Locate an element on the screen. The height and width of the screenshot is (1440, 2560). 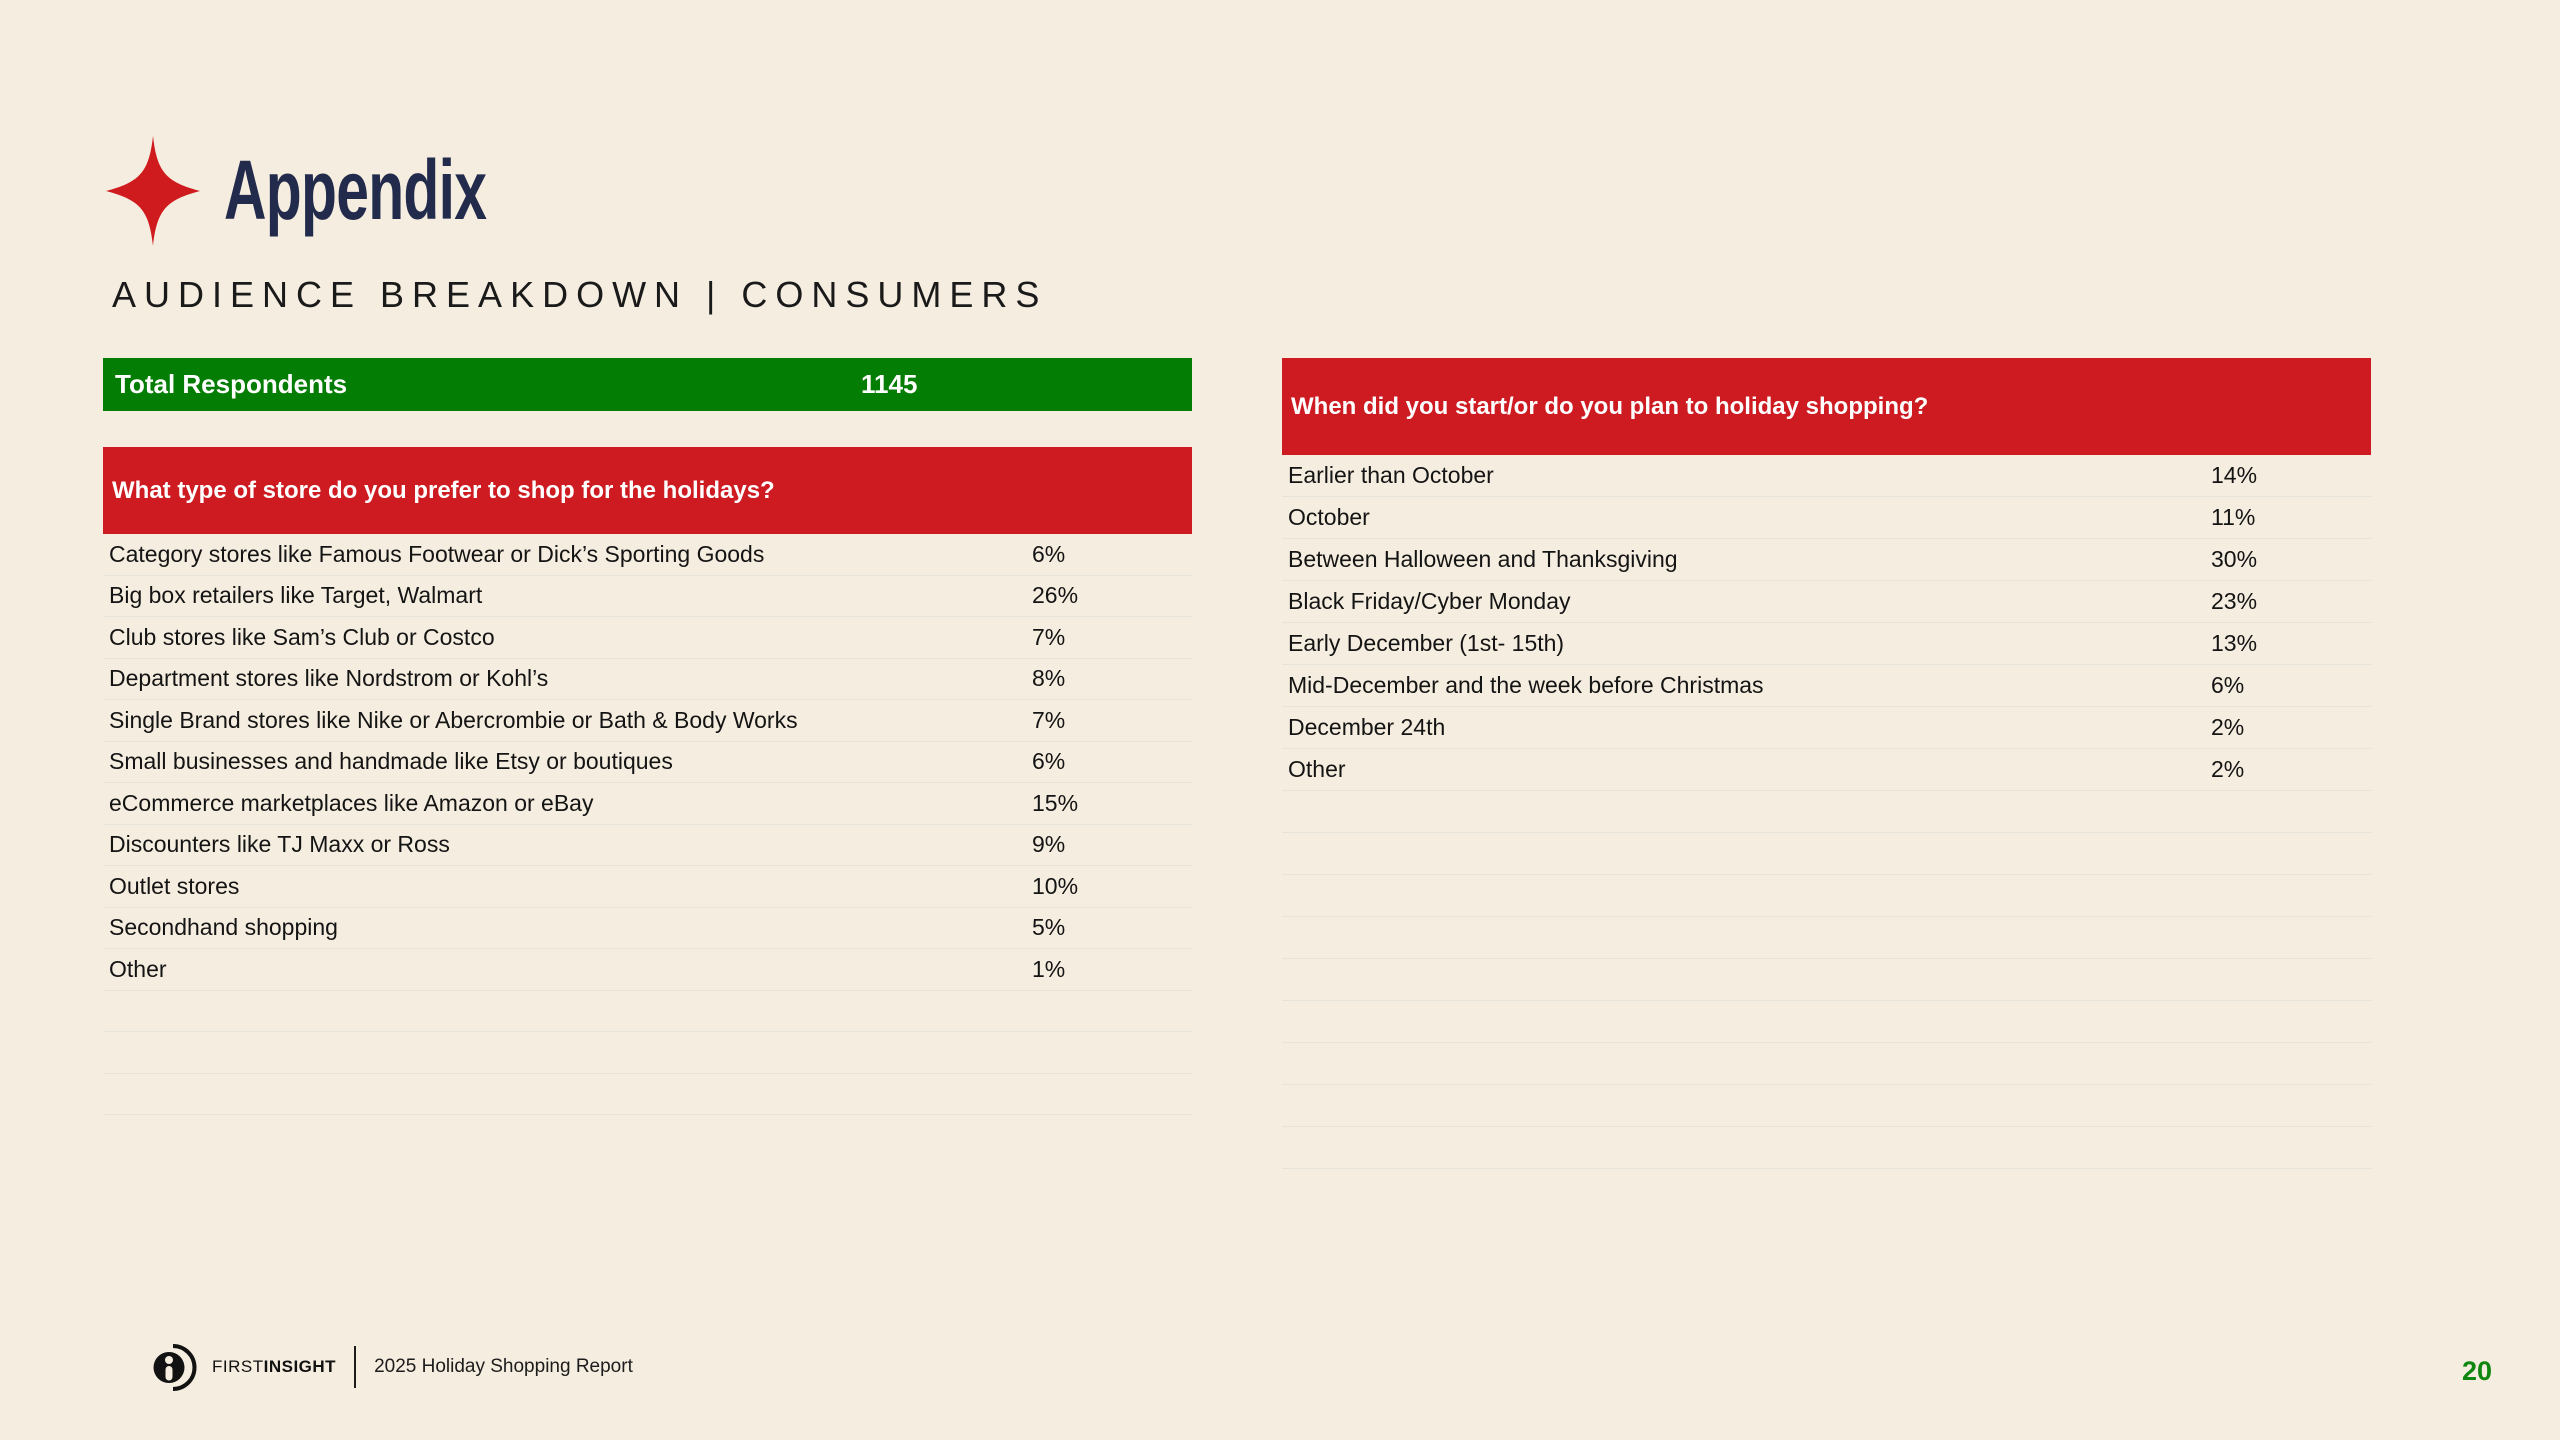
row-value: 30% is located at coordinates (2234, 559).